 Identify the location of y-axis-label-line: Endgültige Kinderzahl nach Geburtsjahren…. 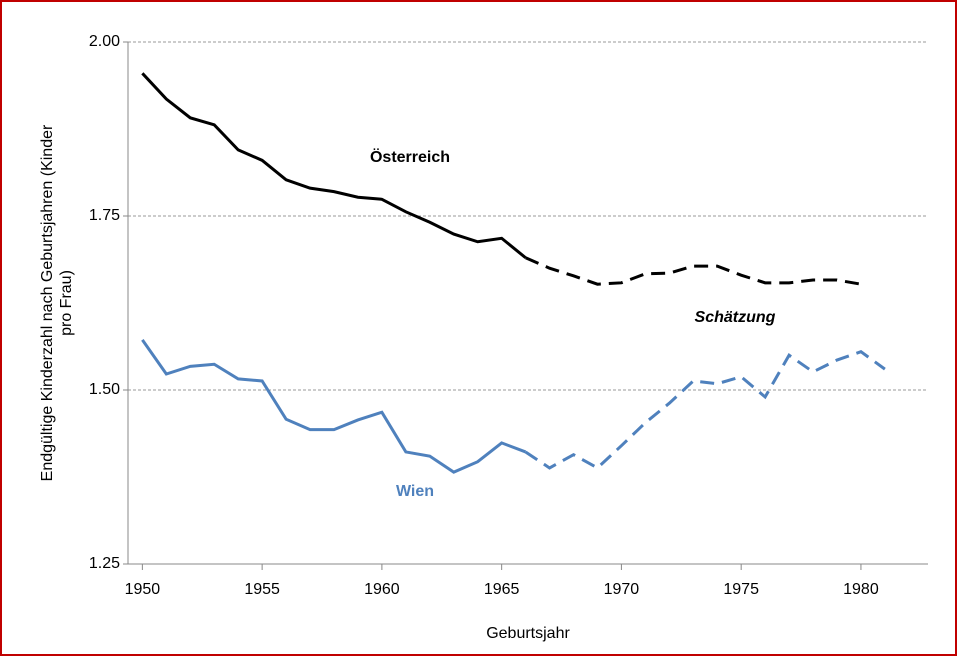
(47, 302).